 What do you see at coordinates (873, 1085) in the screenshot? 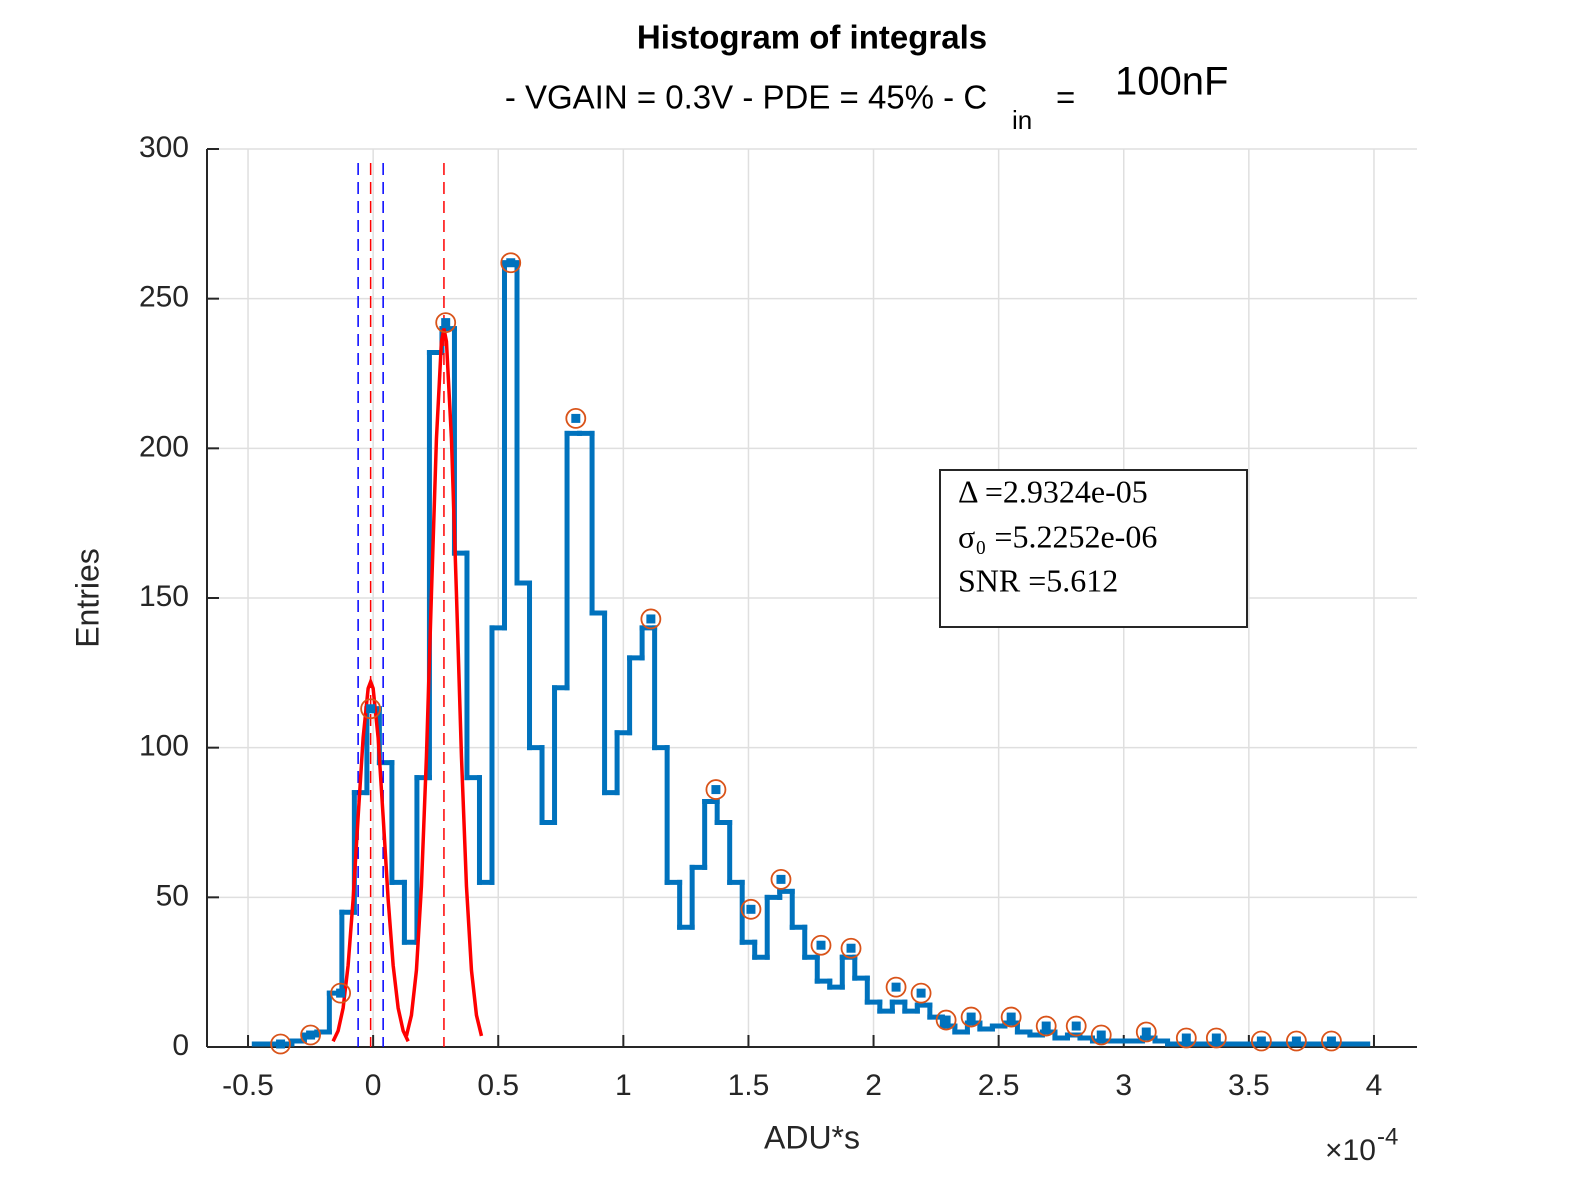
I see `x-tick-label: 2` at bounding box center [873, 1085].